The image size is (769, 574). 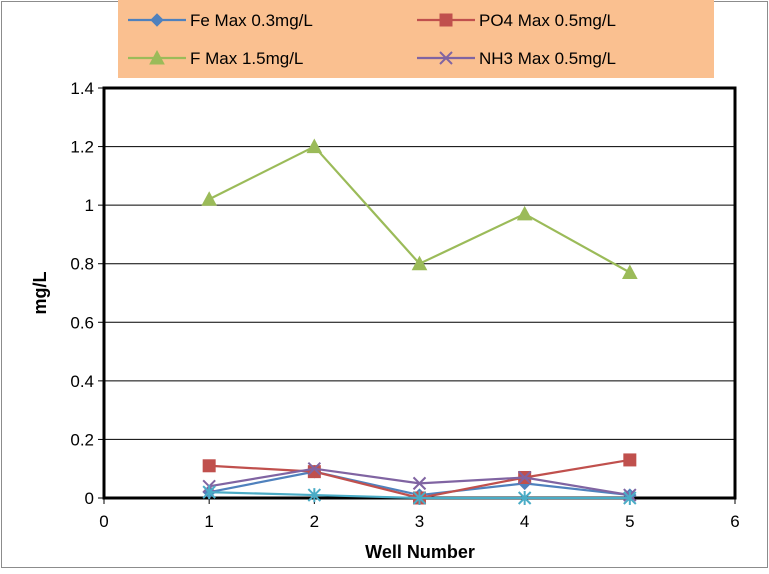 What do you see at coordinates (246, 58) in the screenshot?
I see `legend-label: F Max 1.5mg/L` at bounding box center [246, 58].